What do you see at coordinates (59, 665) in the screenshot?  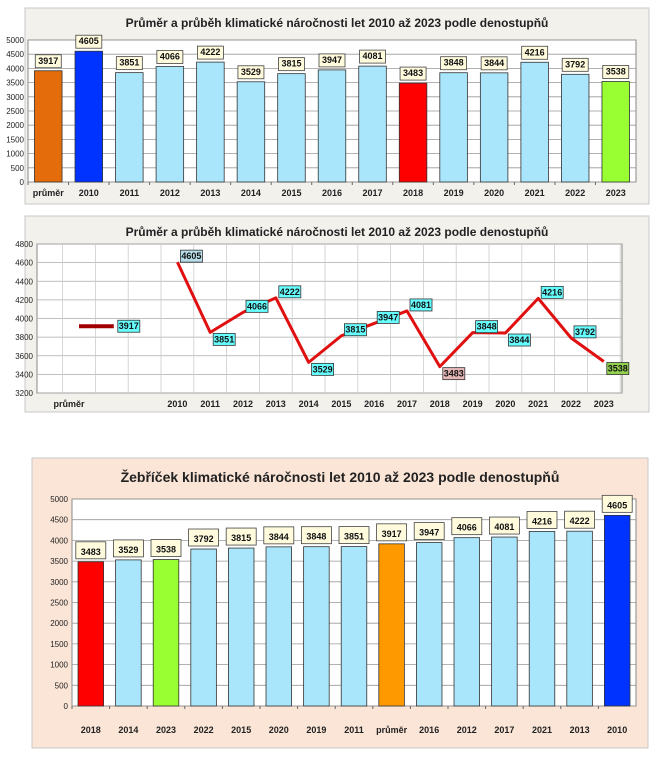 I see `y-tick-label: 1000` at bounding box center [59, 665].